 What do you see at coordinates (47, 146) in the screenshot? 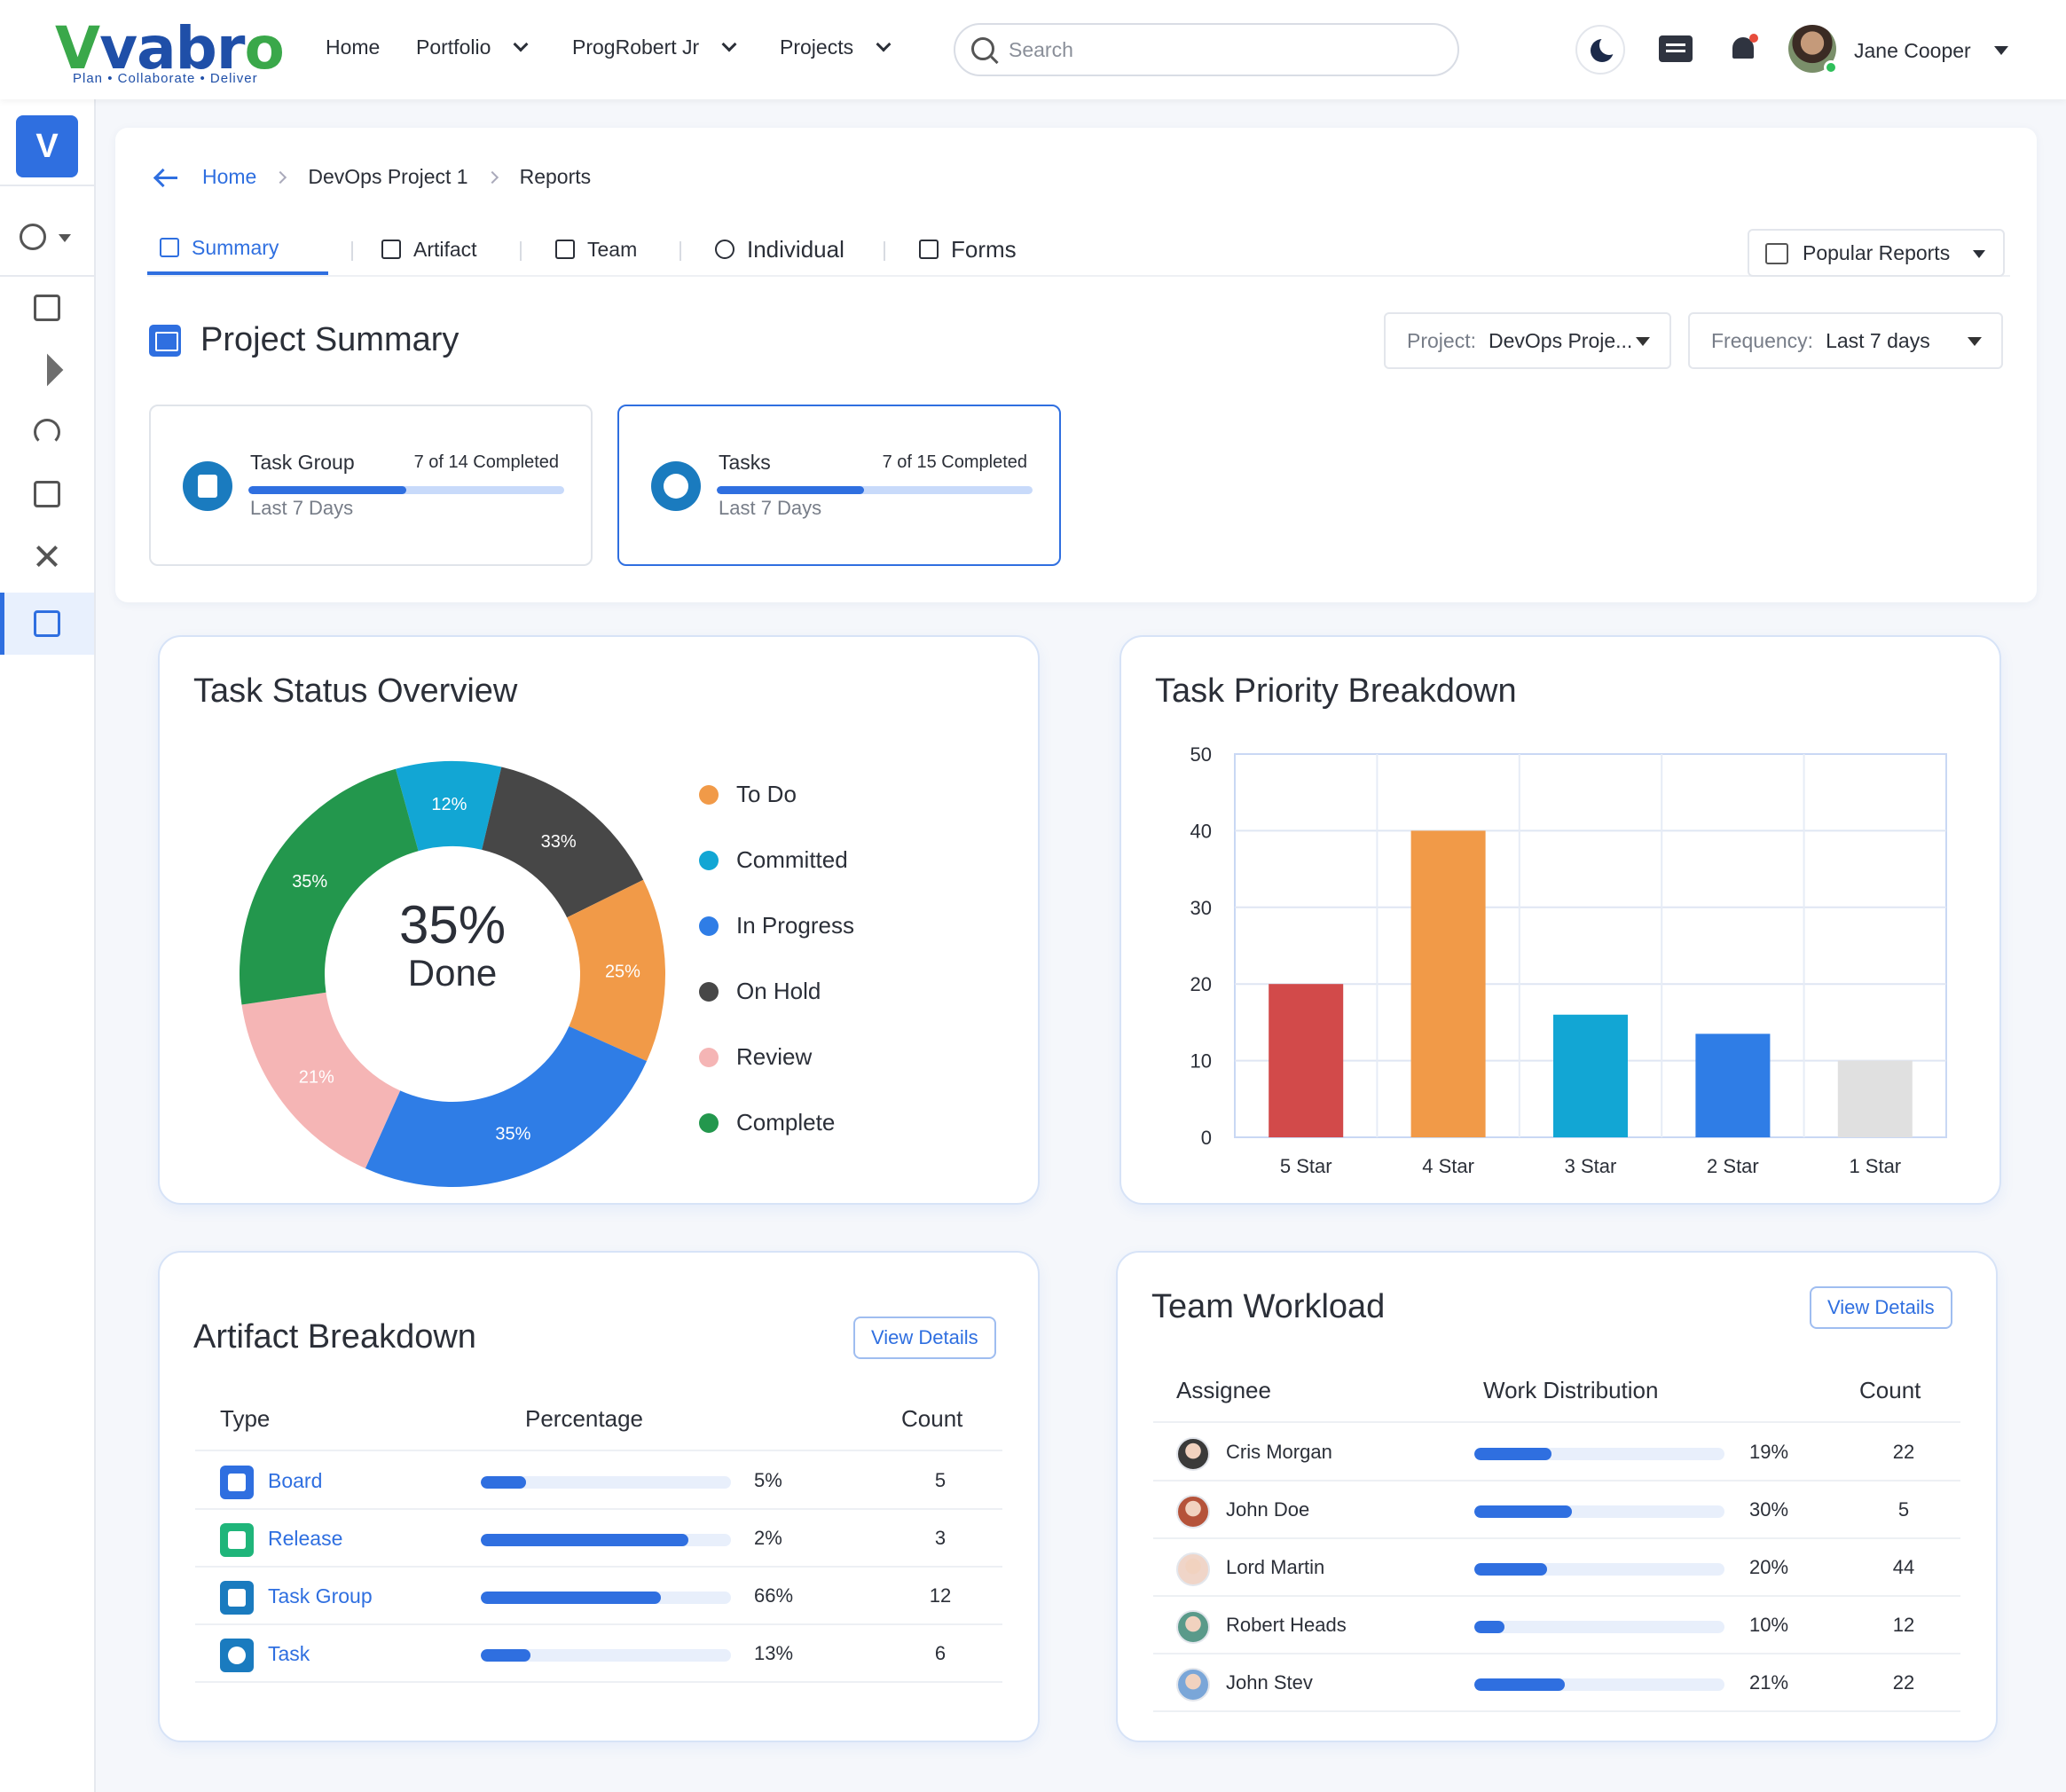
I see `workspace-tile: V` at bounding box center [47, 146].